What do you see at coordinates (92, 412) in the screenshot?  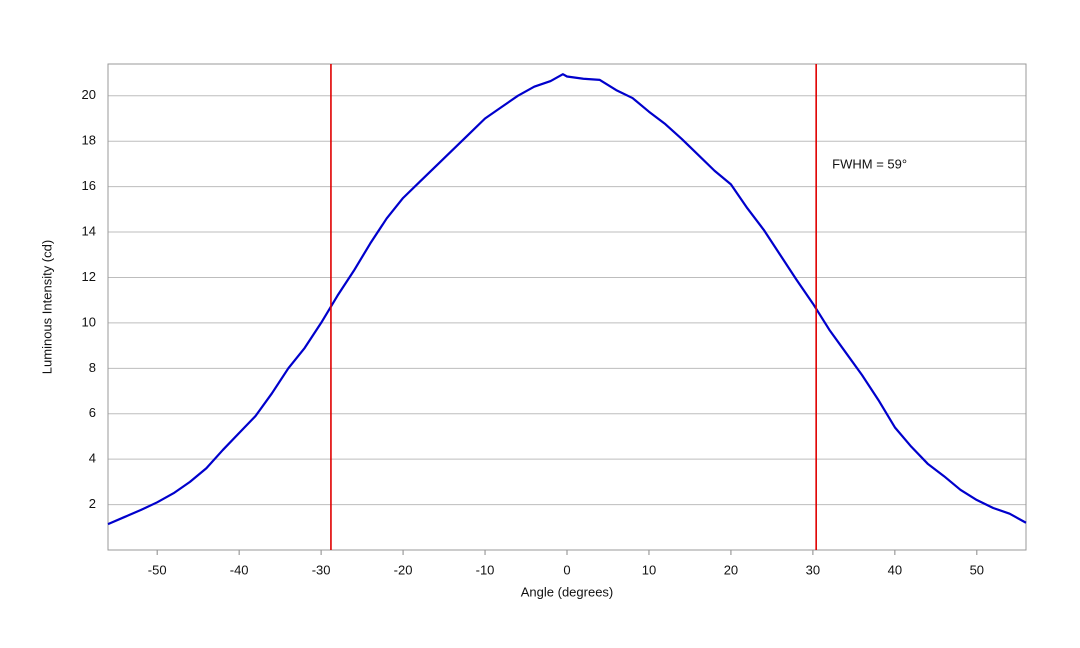 I see `y-tick-label: 6` at bounding box center [92, 412].